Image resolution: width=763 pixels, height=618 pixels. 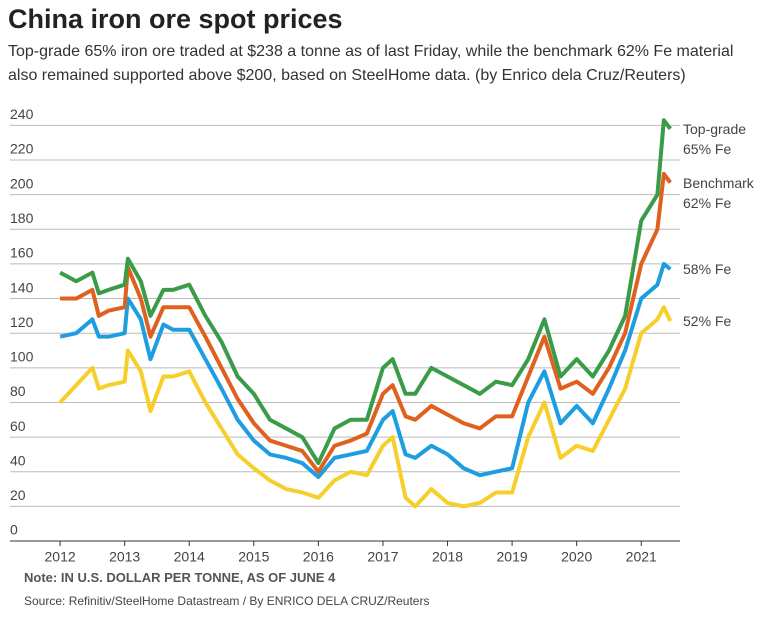 What do you see at coordinates (447, 557) in the screenshot?
I see `x-tick-label: 2018` at bounding box center [447, 557].